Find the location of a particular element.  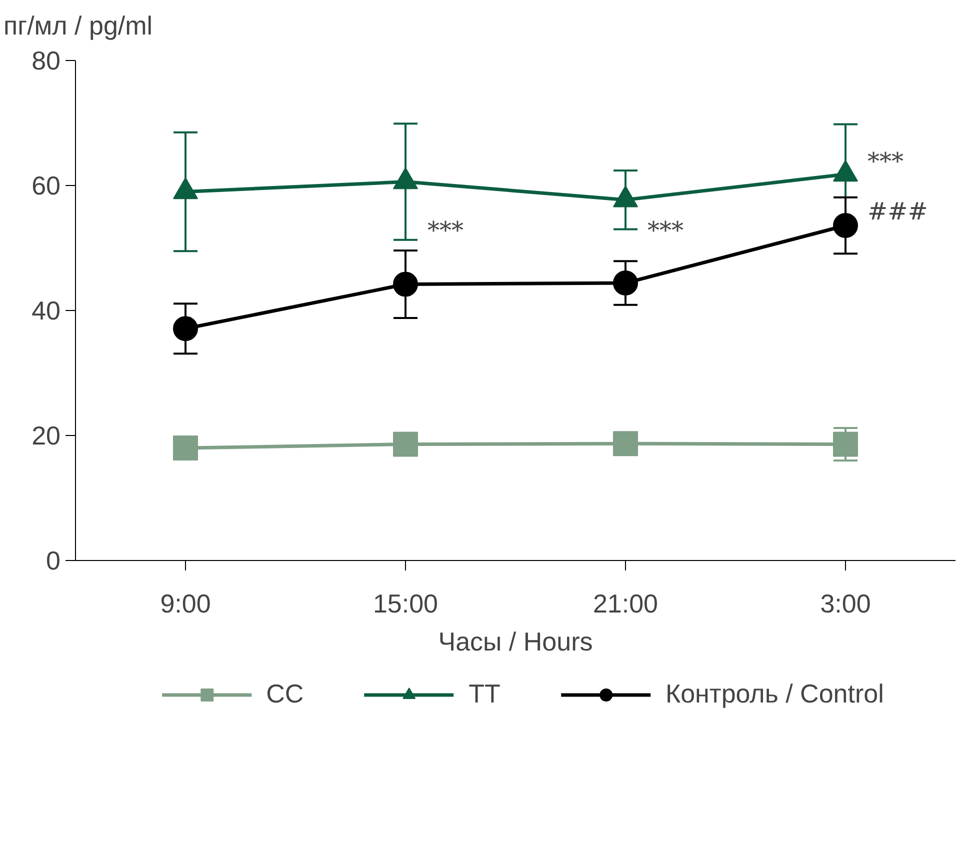

legend-label: Контроль / Control is located at coordinates (774, 694).